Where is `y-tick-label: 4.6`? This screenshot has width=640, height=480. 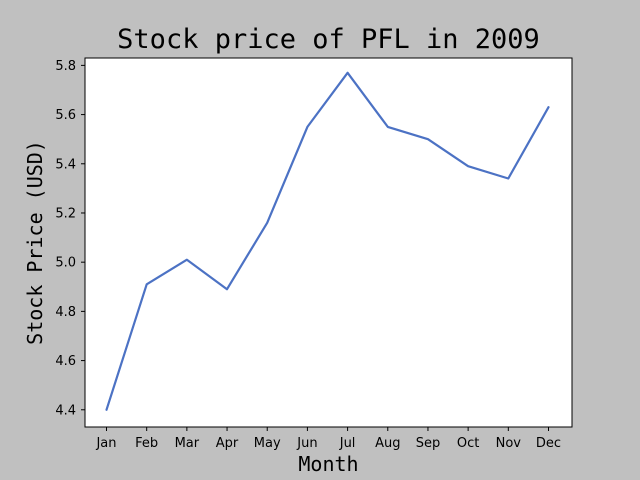 y-tick-label: 4.6 is located at coordinates (65, 361).